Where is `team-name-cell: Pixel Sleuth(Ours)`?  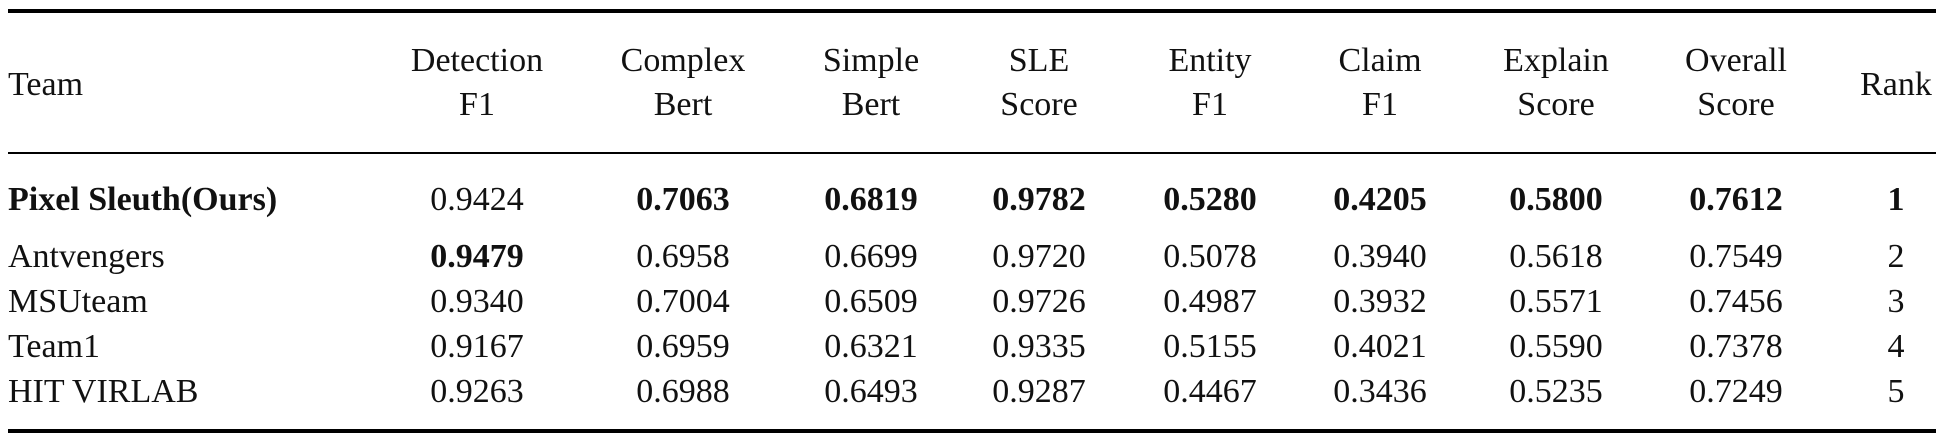
team-name-cell: Pixel Sleuth(Ours) is located at coordinates (143, 199).